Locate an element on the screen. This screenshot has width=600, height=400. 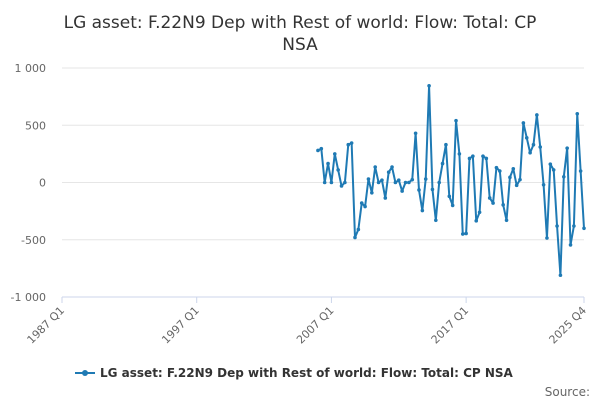
y-tick-label: -500 is located at coordinates (33, 240).